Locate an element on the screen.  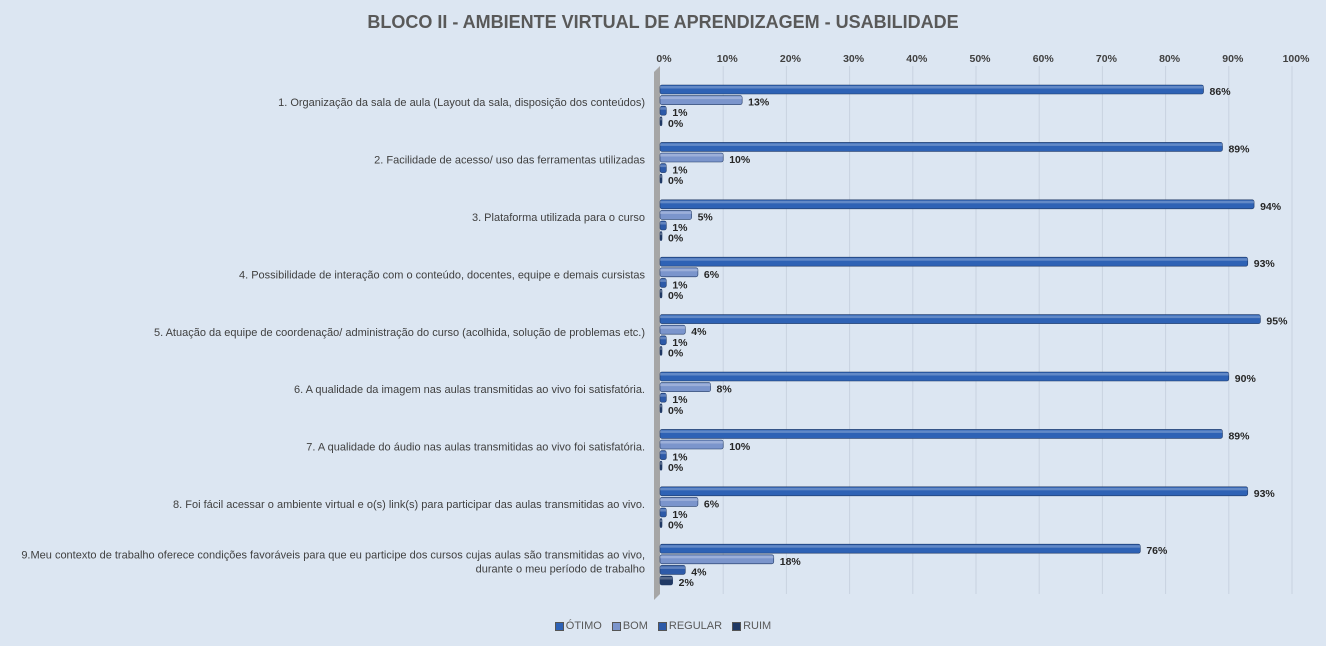
legend: ÓTIMO BOM REGULAR RUIM is located at coordinates (663, 626).